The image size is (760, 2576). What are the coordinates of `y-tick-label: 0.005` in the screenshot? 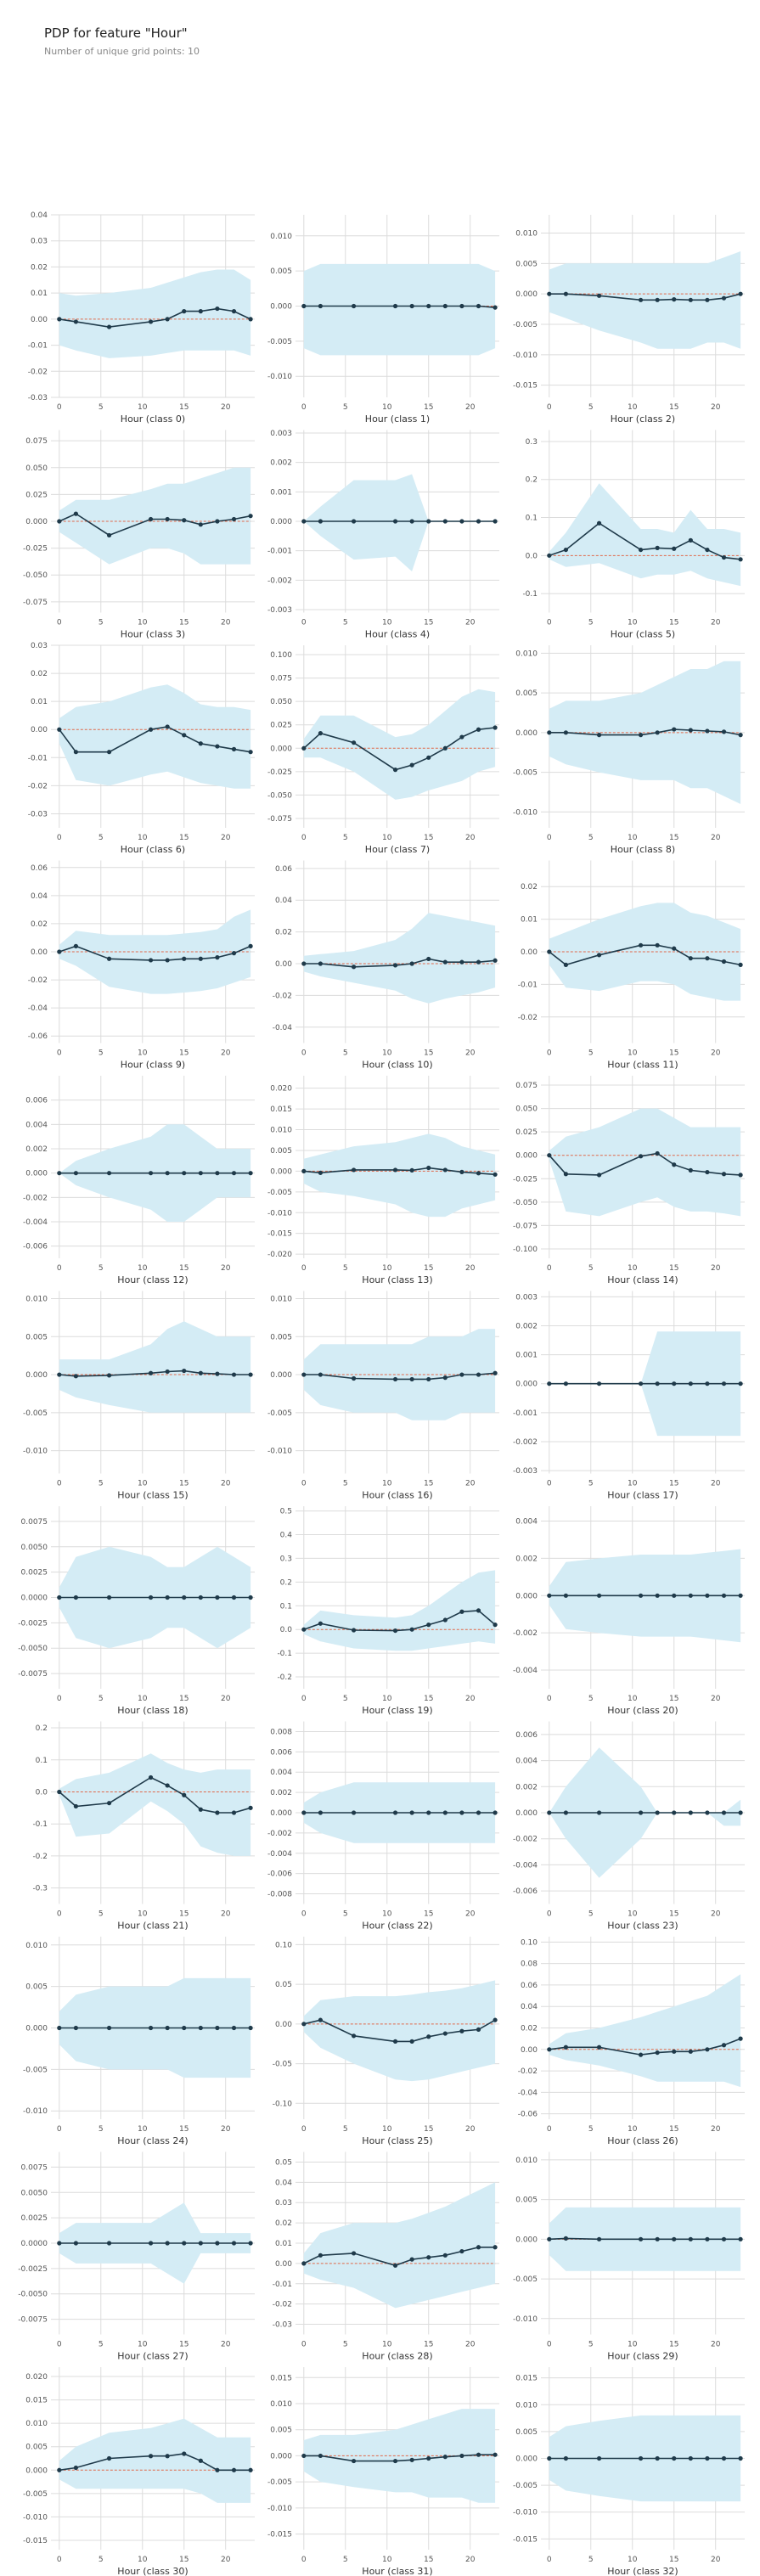 It's located at (36, 1337).